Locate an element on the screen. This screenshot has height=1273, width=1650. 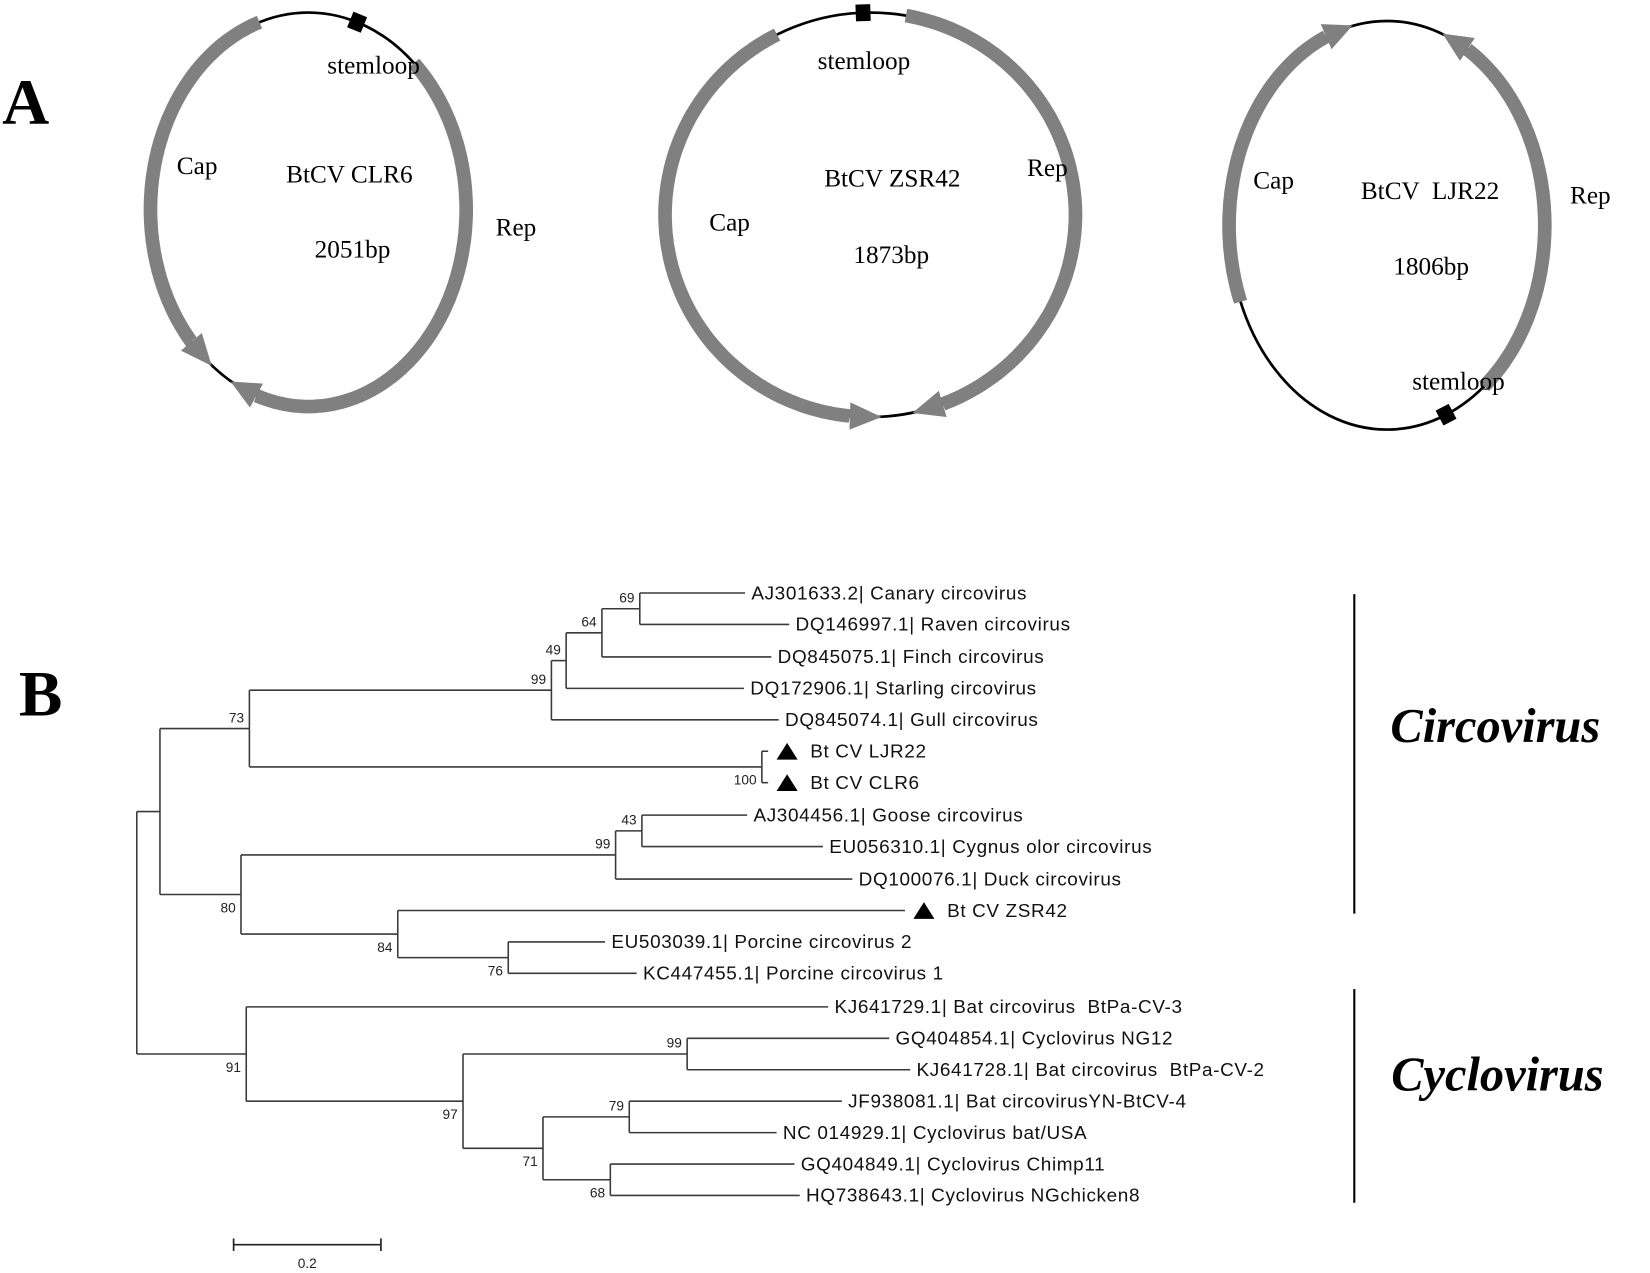
genome-name: BtCV CLR6 is located at coordinates (349, 174).